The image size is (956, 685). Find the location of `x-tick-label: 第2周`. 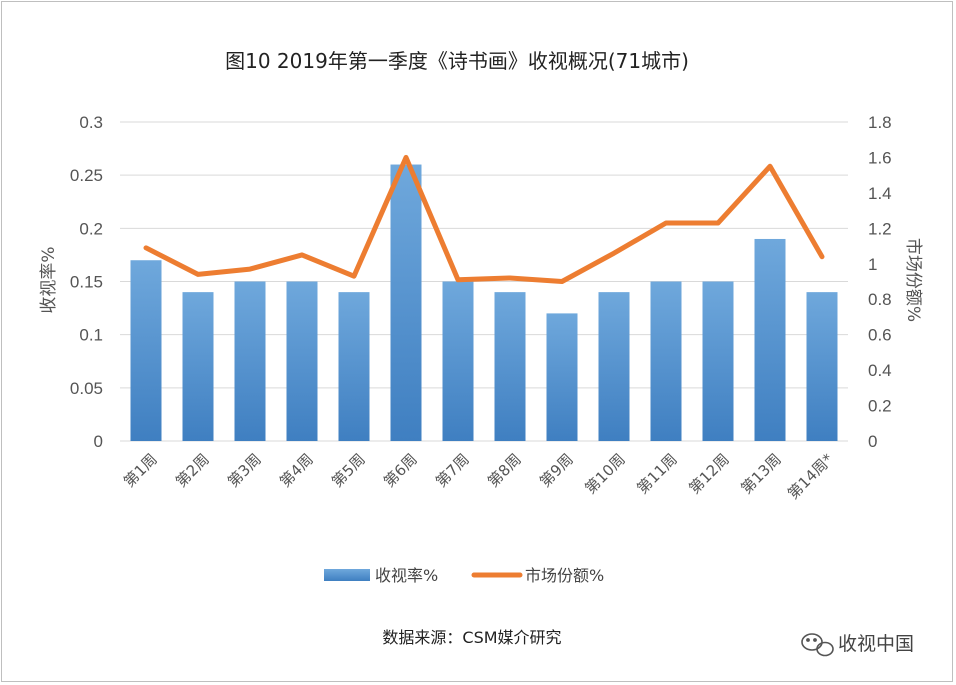

x-tick-label: 第2周 is located at coordinates (192, 470).